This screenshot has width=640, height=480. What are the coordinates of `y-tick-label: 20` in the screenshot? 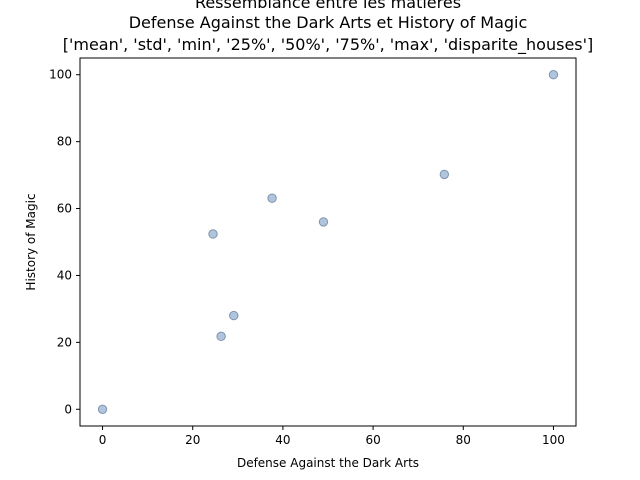 It's located at (64, 342).